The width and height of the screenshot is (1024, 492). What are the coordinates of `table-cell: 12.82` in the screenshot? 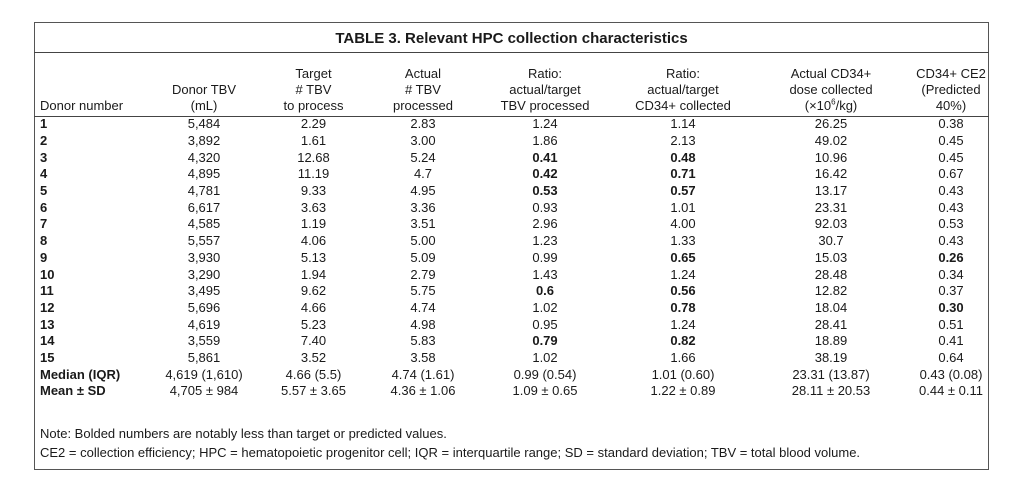 It's located at (831, 291).